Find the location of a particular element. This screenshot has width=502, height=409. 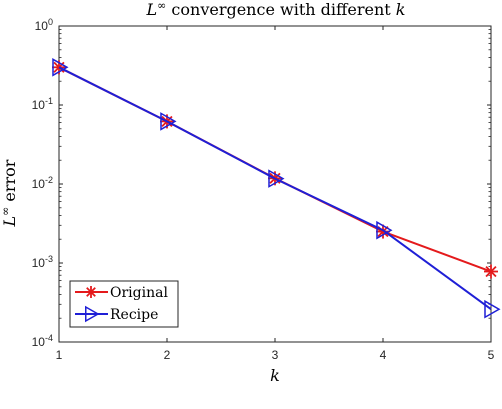

y-tick-label: 10⁻¹ is located at coordinates (42, 104).